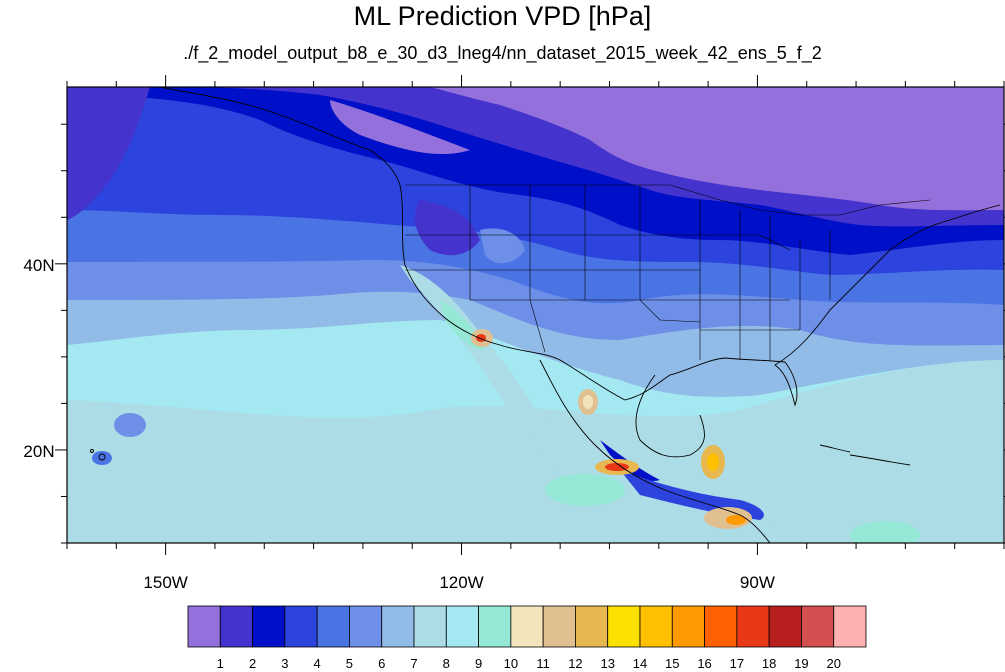 The height and width of the screenshot is (672, 1005). I want to click on colorbar-label: 5, so click(349, 663).